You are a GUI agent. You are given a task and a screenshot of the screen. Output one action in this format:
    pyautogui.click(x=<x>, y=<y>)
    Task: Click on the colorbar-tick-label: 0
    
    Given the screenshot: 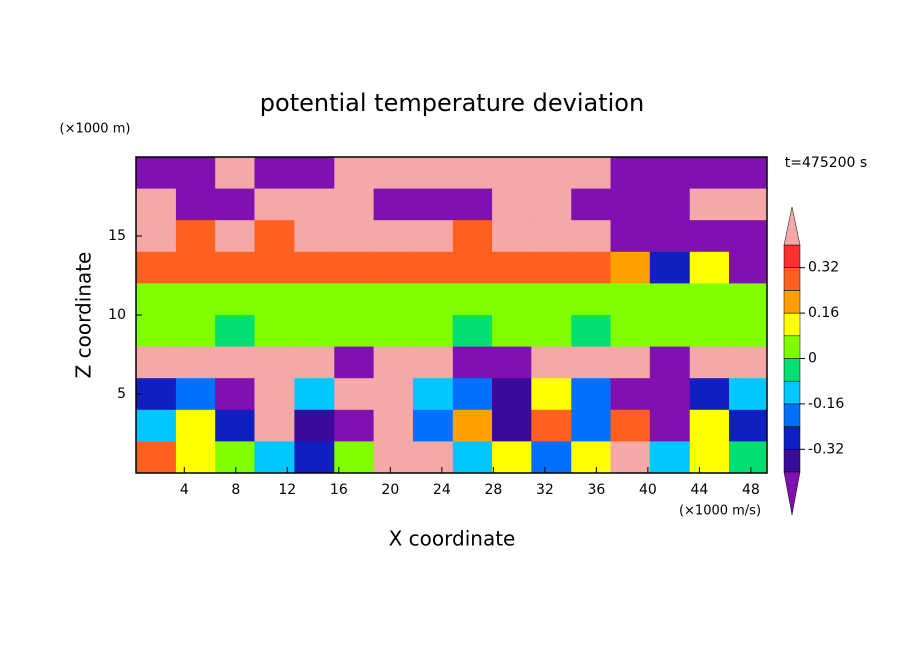 What is the action you would take?
    pyautogui.click(x=812, y=359)
    